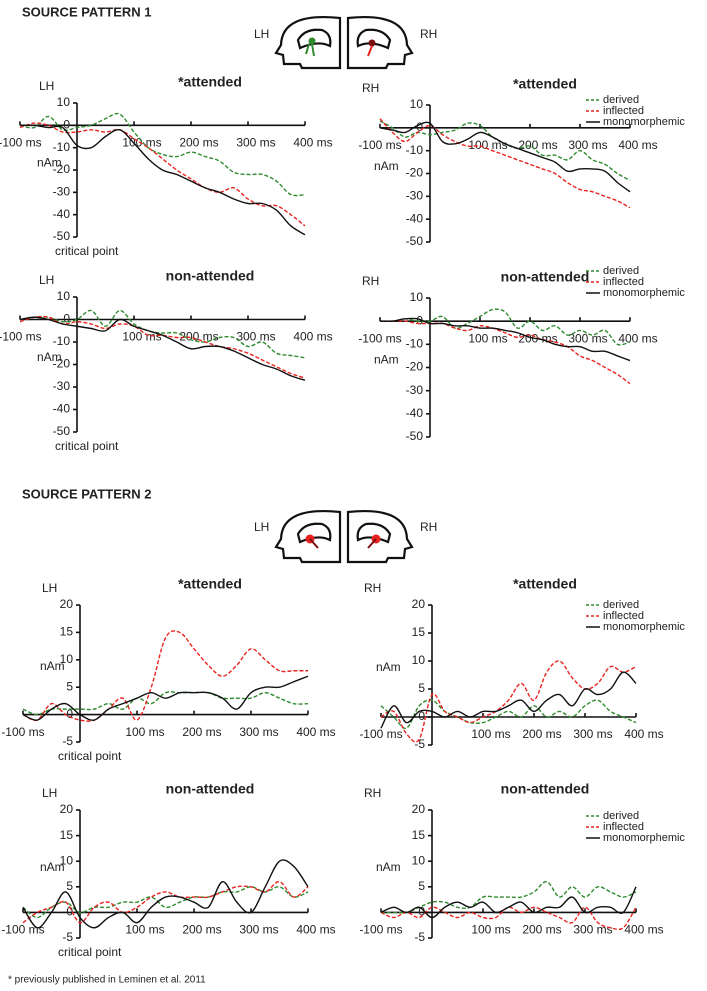 This screenshot has width=707, height=991. What do you see at coordinates (87, 11) in the screenshot?
I see `section-title: SOURCE PATTERN 1` at bounding box center [87, 11].